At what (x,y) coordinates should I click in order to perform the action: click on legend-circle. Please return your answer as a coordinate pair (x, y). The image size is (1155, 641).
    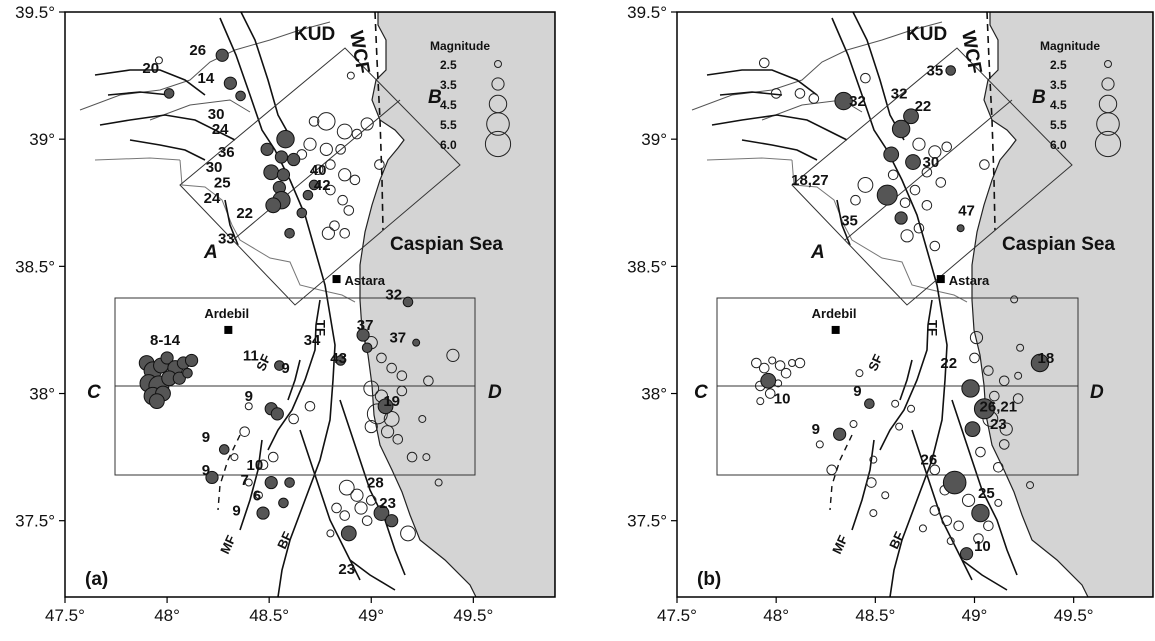
    Looking at the image, I should click on (1108, 84).